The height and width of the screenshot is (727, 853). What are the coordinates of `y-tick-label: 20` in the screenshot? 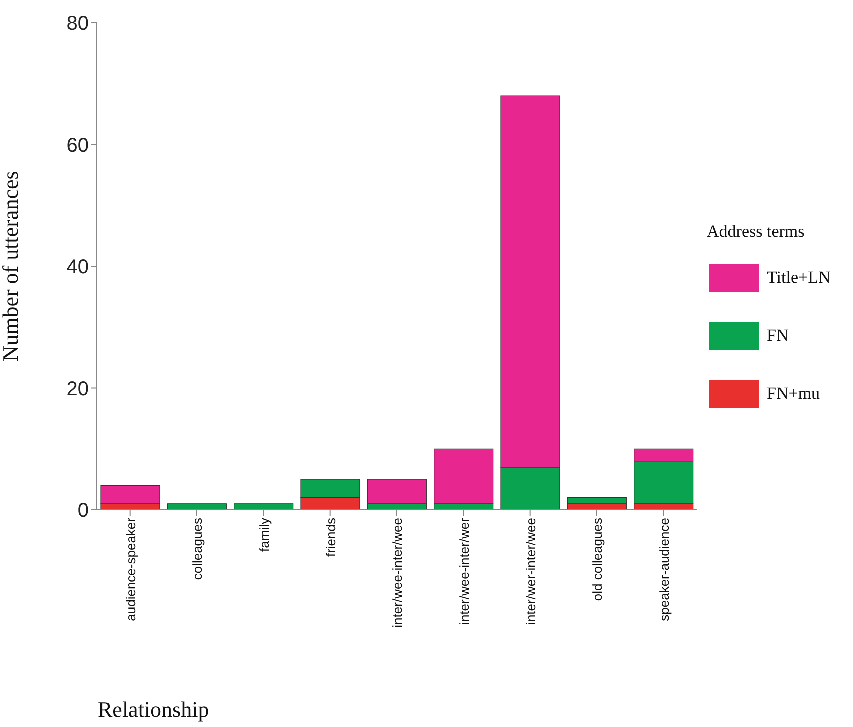 It's located at (77, 389).